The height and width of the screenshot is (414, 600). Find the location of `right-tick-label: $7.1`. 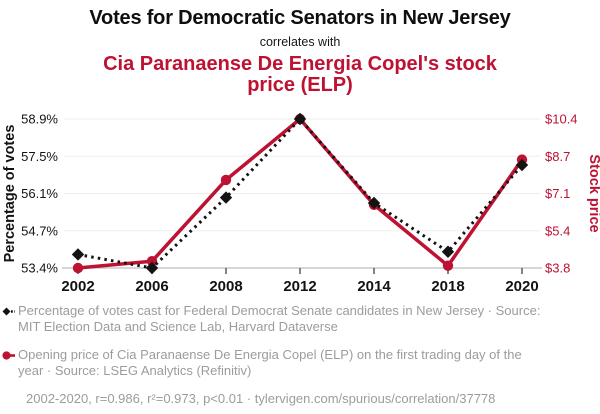

right-tick-label: $7.1 is located at coordinates (557, 193).